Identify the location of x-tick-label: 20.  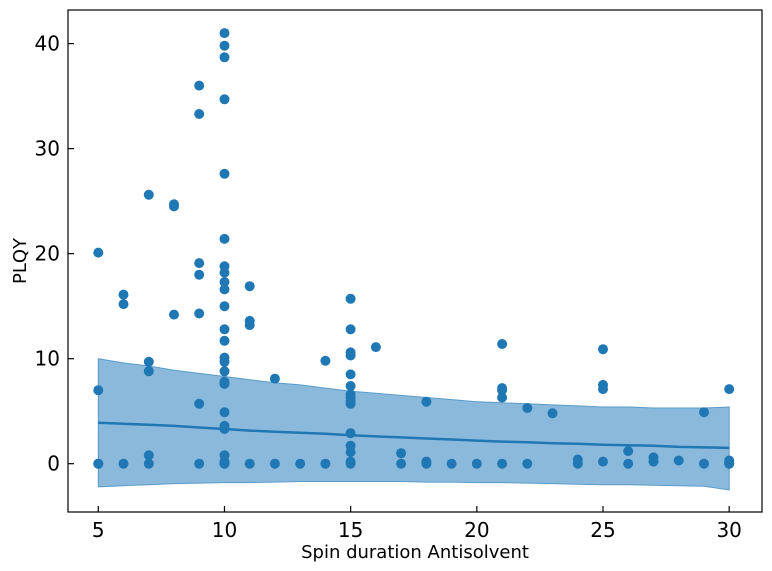
(476, 530).